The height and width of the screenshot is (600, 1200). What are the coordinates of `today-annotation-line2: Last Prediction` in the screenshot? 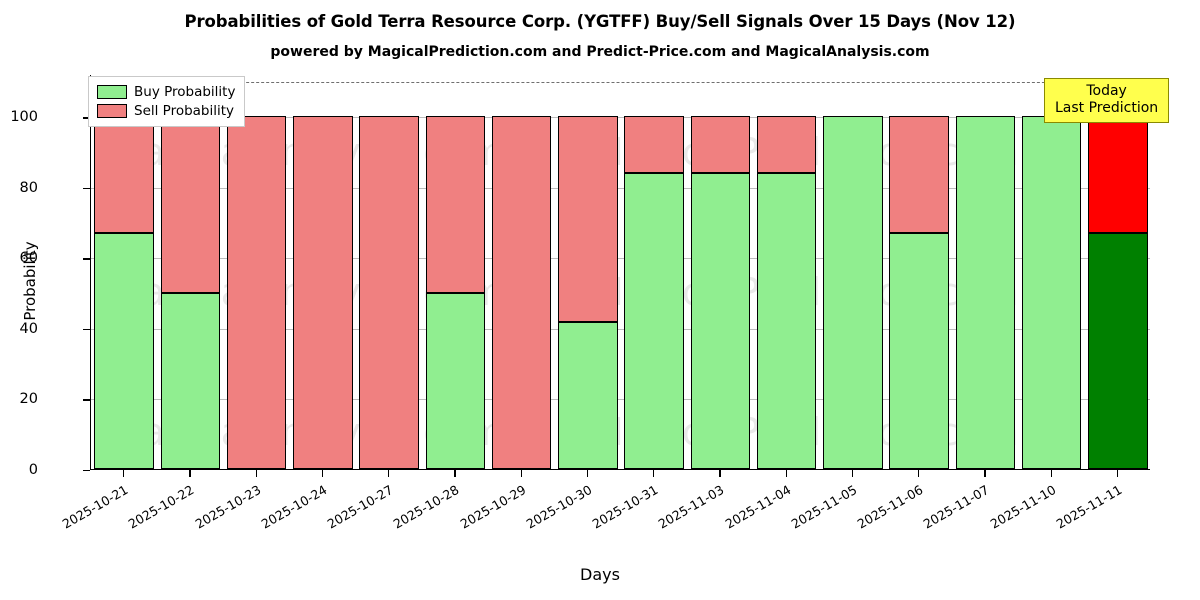 It's located at (1107, 108).